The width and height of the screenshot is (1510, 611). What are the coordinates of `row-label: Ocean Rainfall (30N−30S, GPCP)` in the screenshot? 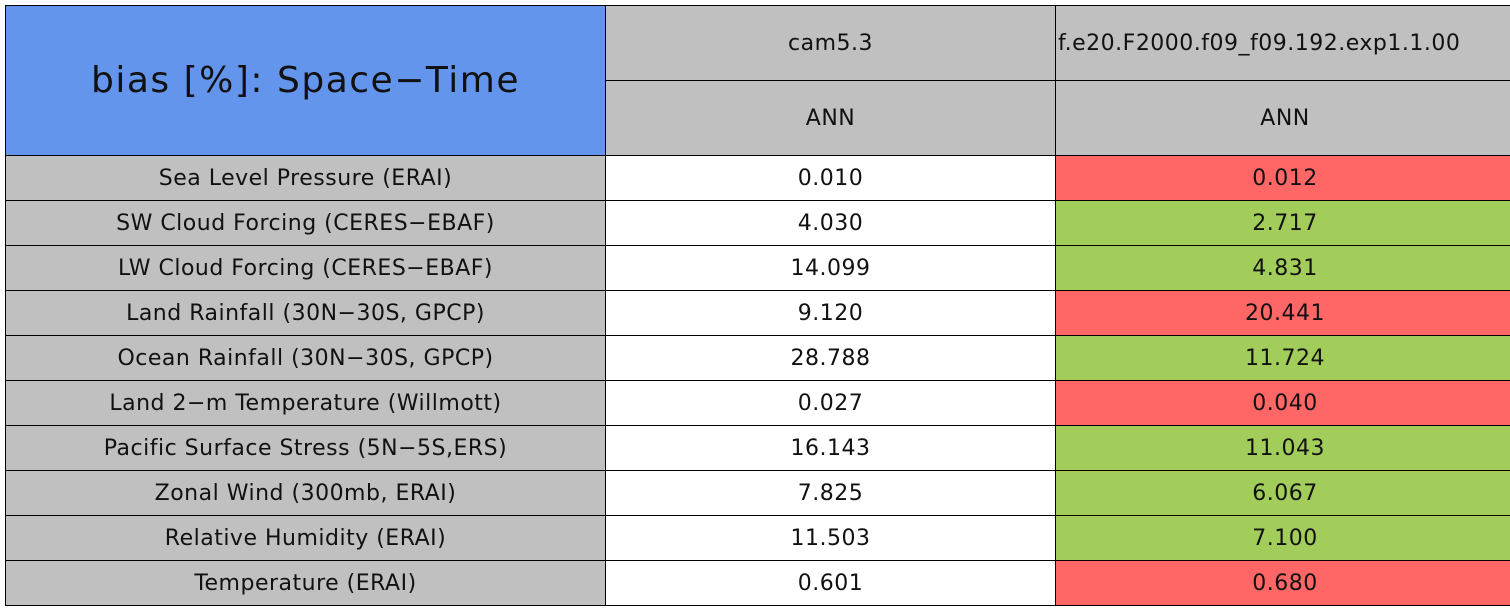 It's located at (305, 358).